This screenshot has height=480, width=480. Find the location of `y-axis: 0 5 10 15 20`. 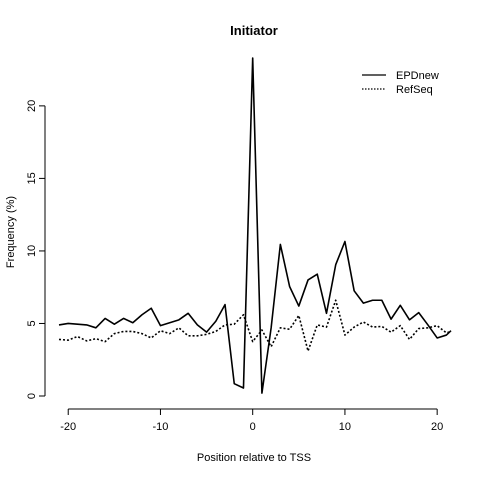

y-axis: 0 5 10 15 20 is located at coordinates (36, 249).